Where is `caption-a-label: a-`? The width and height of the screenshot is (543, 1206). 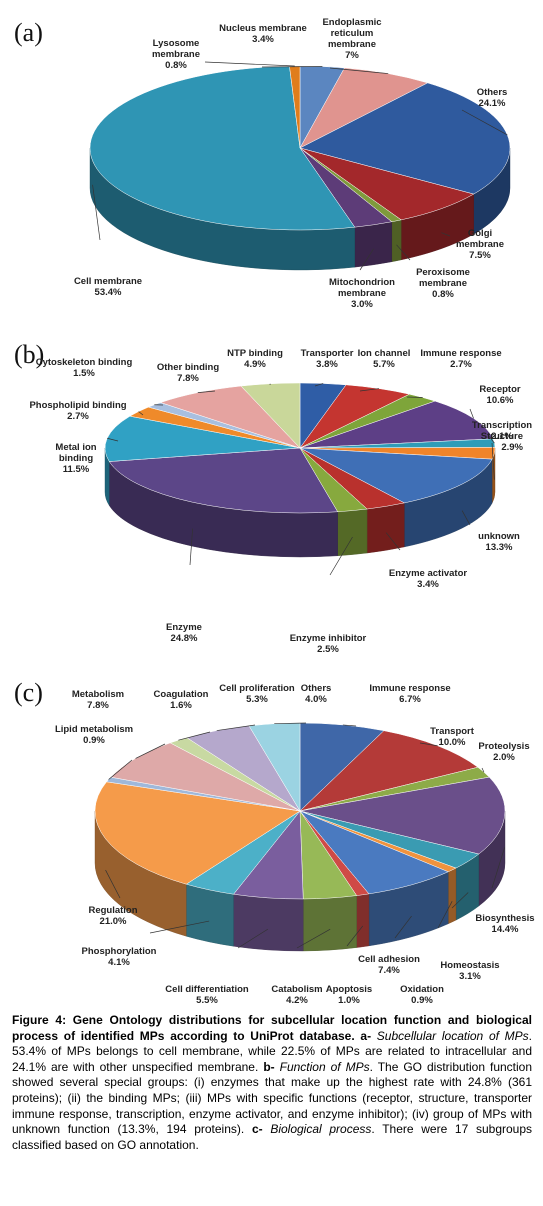 caption-a-label: a- is located at coordinates (366, 1035).